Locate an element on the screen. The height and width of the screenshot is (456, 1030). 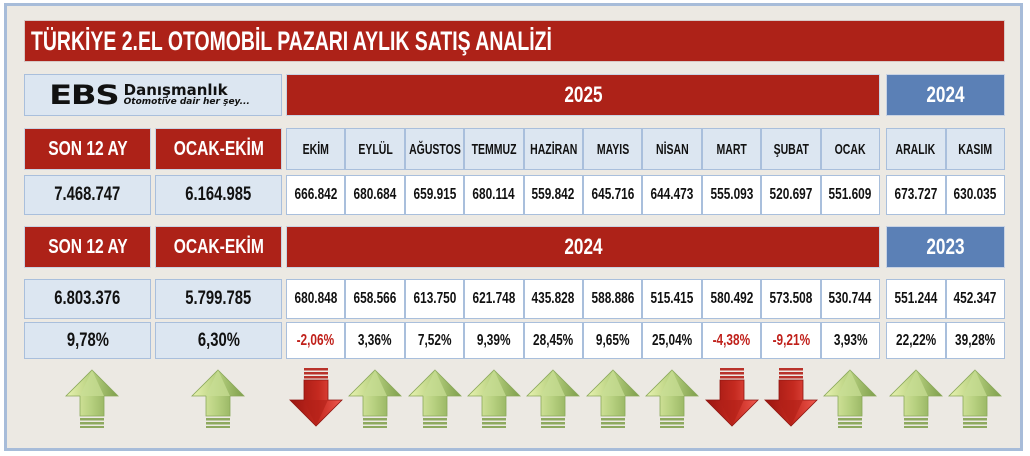
month-pct: -2,06% is located at coordinates (316, 340).